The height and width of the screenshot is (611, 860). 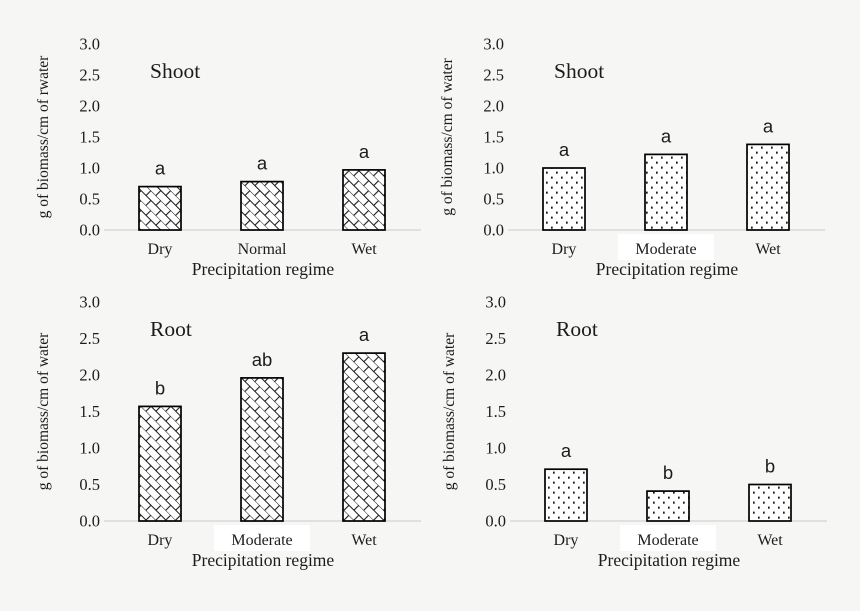 I want to click on bar-normal, so click(x=262, y=205).